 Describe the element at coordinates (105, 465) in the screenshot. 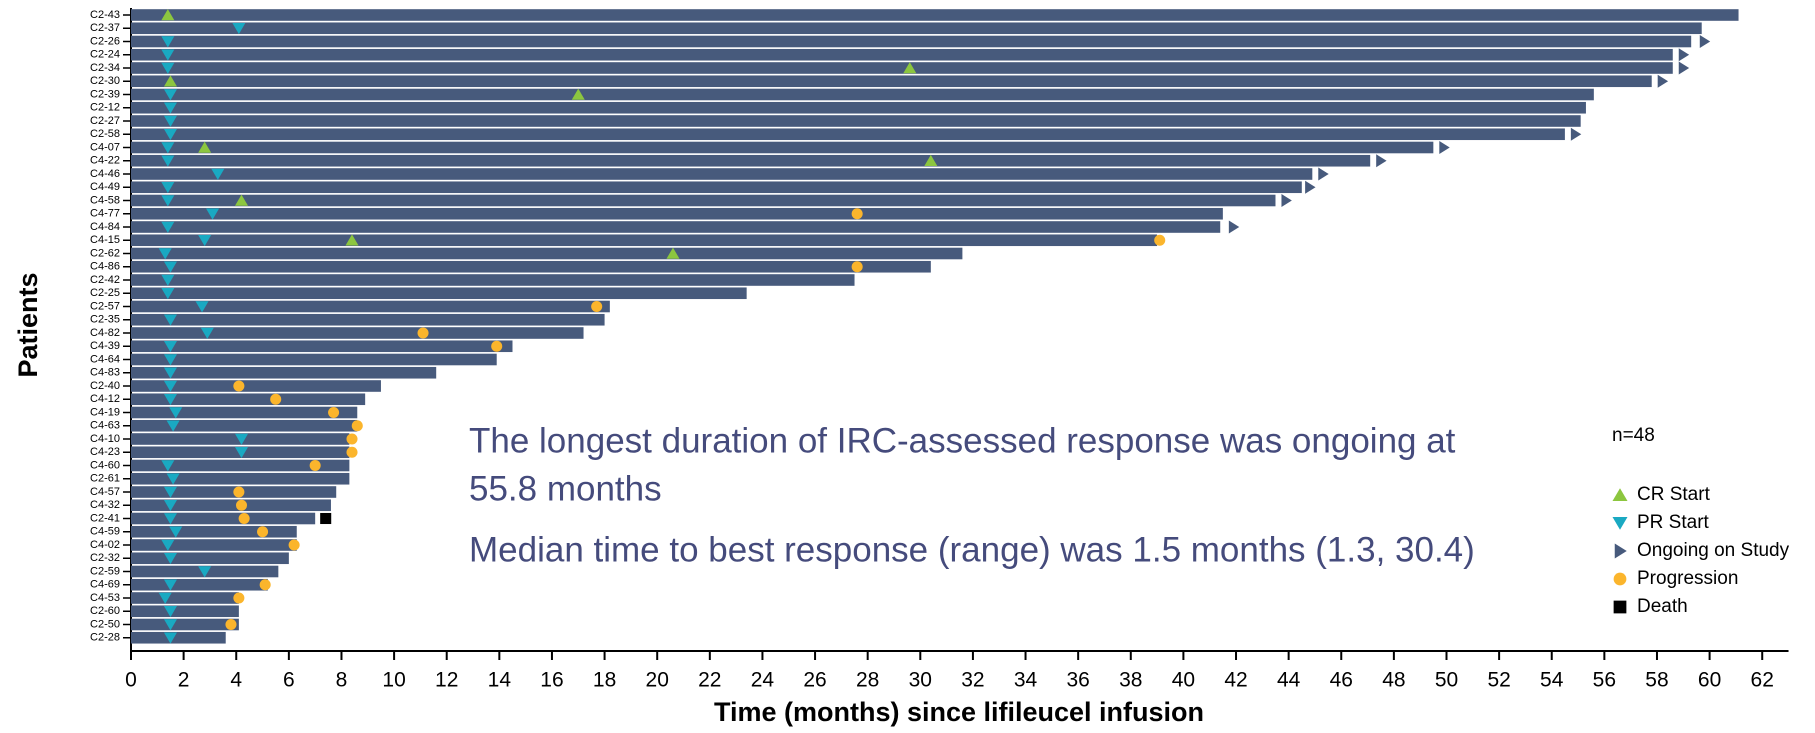

I see `y-tick-label: C4-60` at that location.